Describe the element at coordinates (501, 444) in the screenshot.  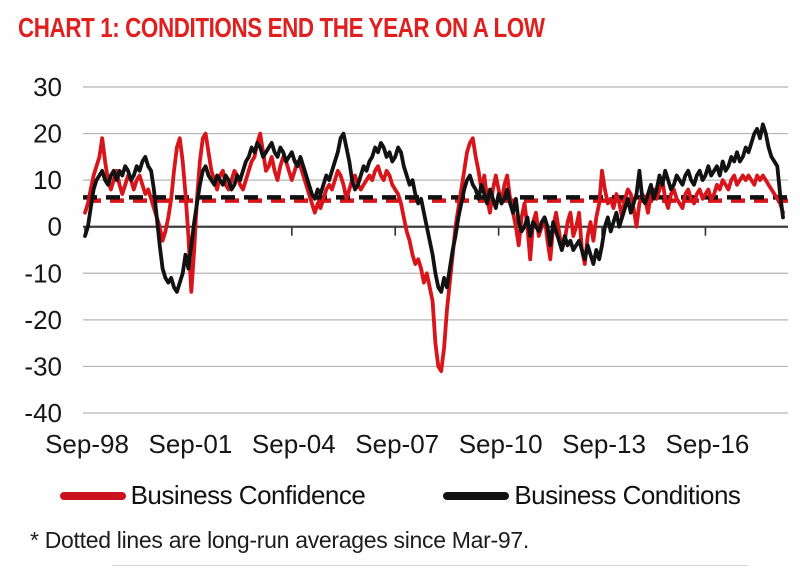
I see `x-tick-label-Sep-10: Sep-10` at that location.